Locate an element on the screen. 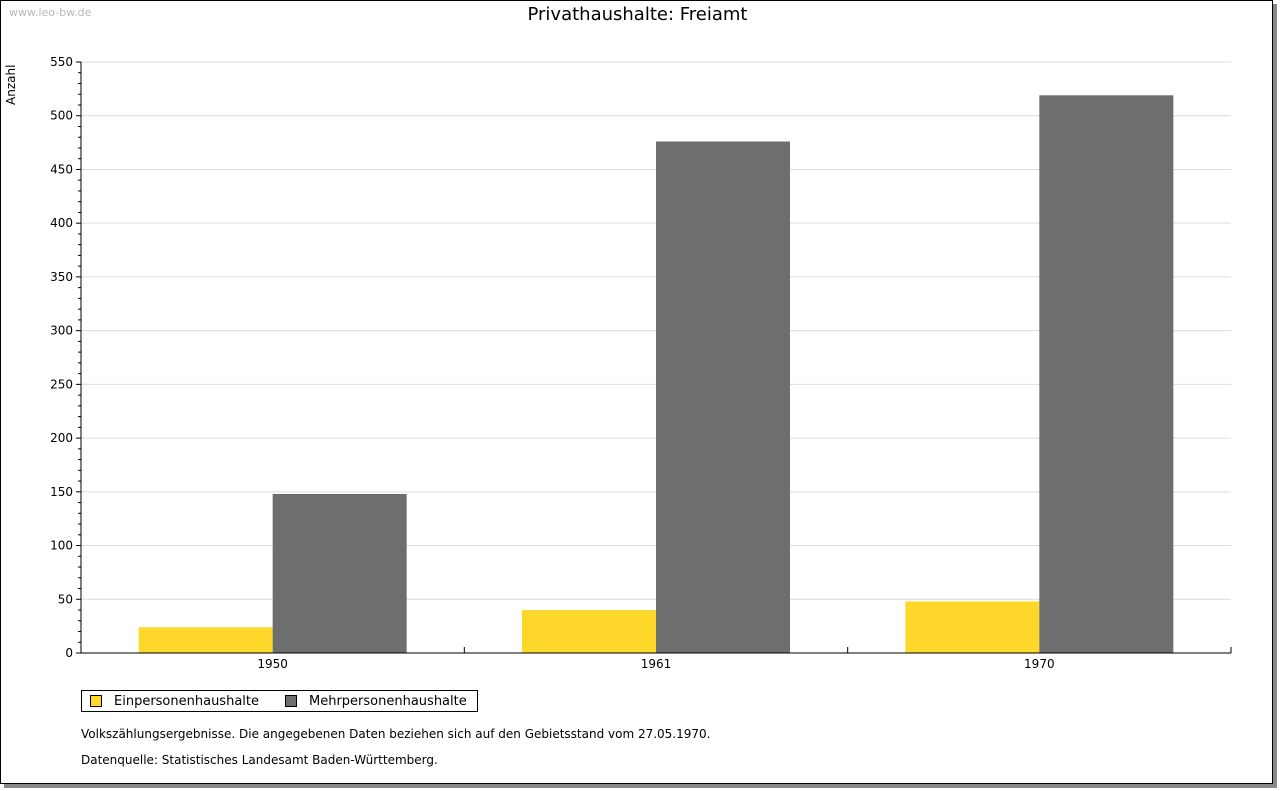 This screenshot has width=1280, height=791. legend-swatch-einpersonen is located at coordinates (96, 701).